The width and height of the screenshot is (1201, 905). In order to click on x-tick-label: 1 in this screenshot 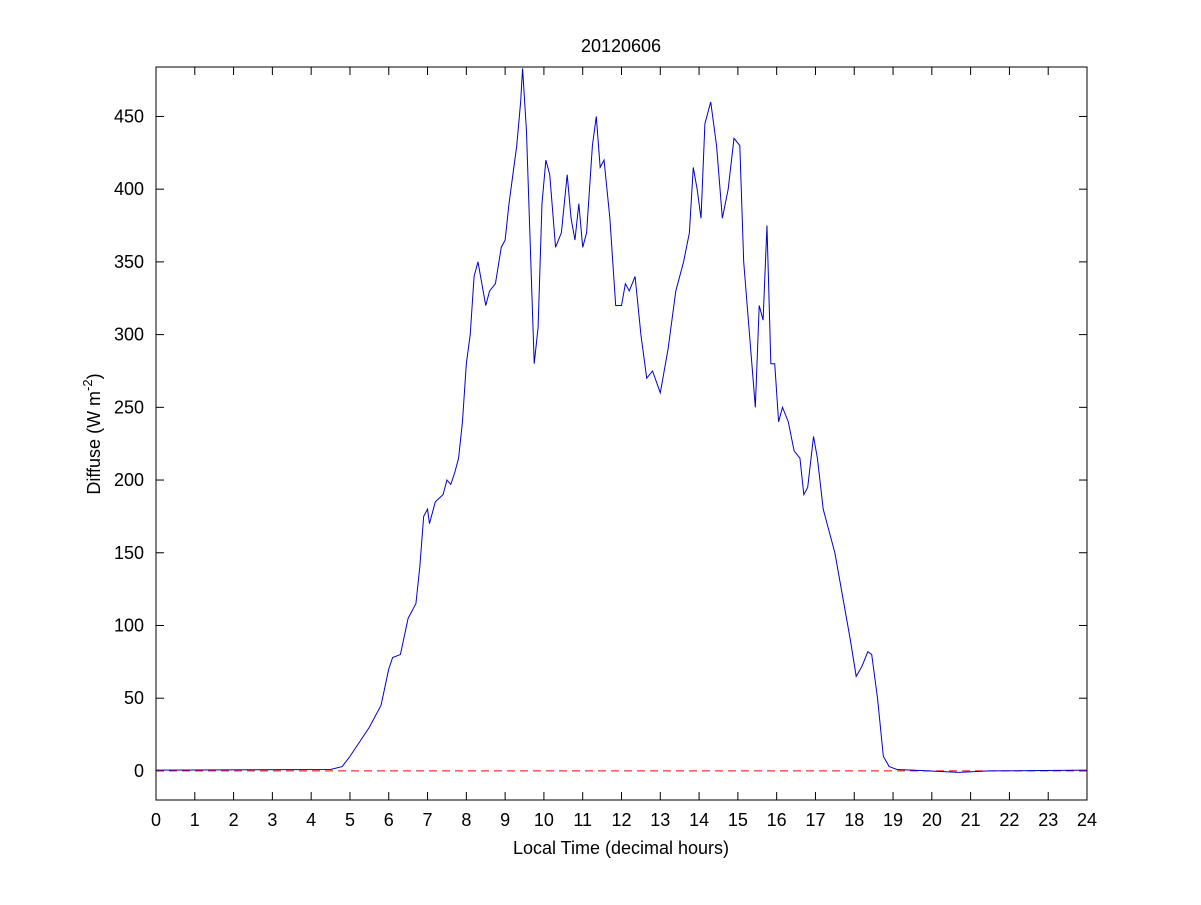, I will do `click(195, 820)`.